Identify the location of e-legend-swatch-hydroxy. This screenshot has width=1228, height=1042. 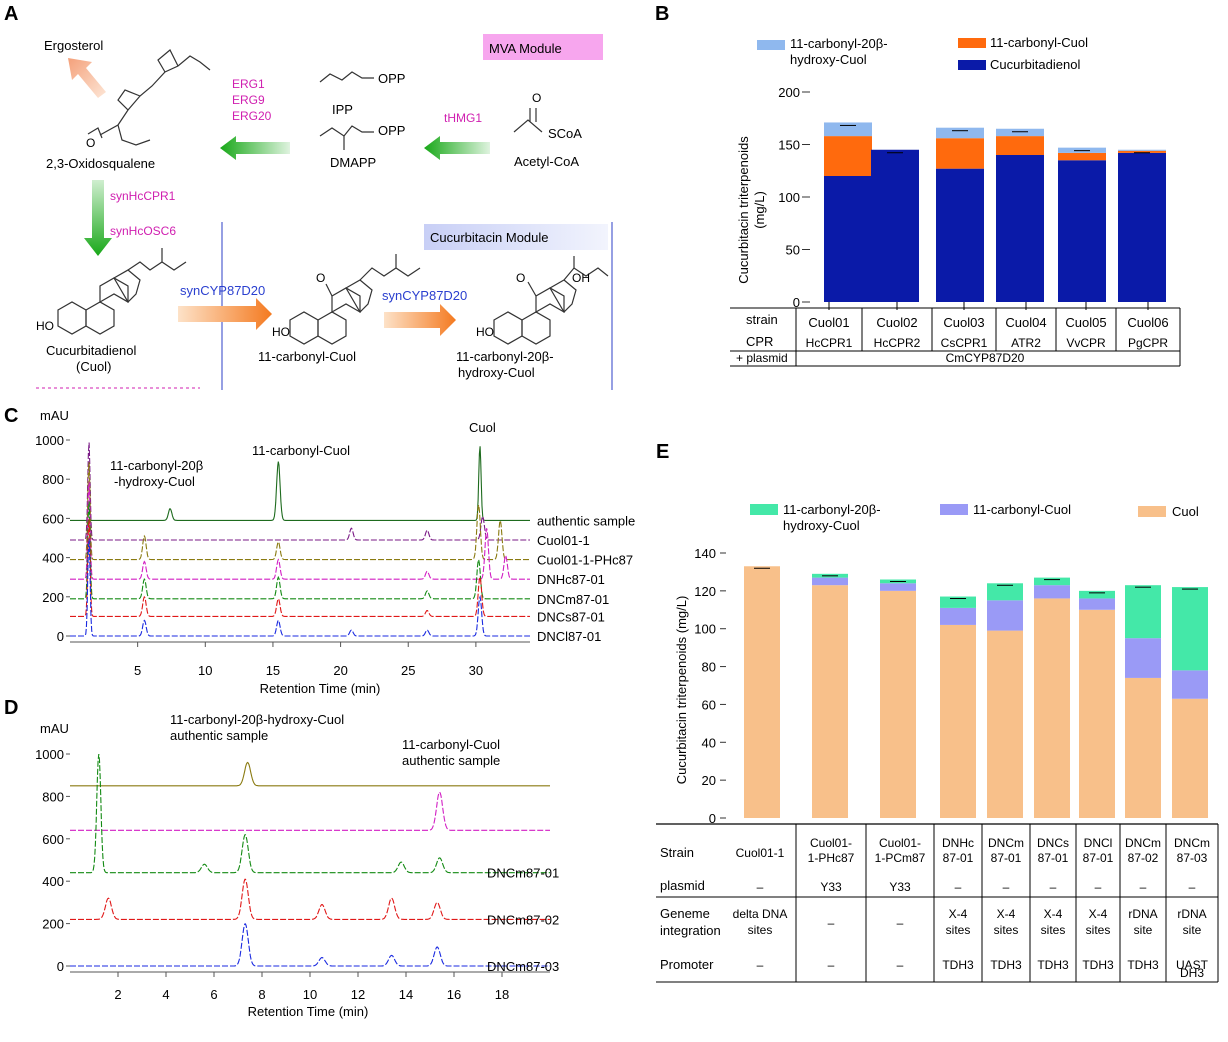
(764, 509).